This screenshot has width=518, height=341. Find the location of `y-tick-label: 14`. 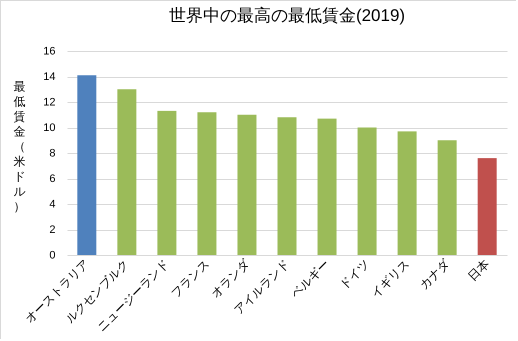

y-tick-label: 14 is located at coordinates (49, 77).